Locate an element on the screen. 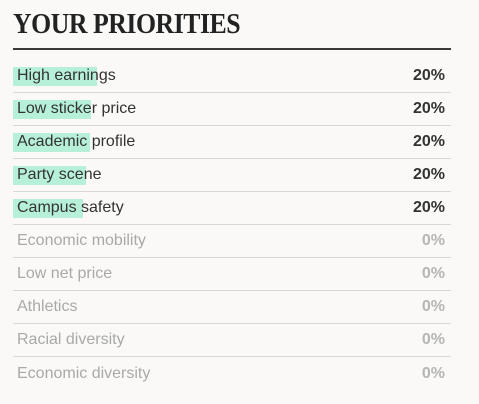 Image resolution: width=479 pixels, height=404 pixels. priority-row: Low sticker price 20% is located at coordinates (232, 109).